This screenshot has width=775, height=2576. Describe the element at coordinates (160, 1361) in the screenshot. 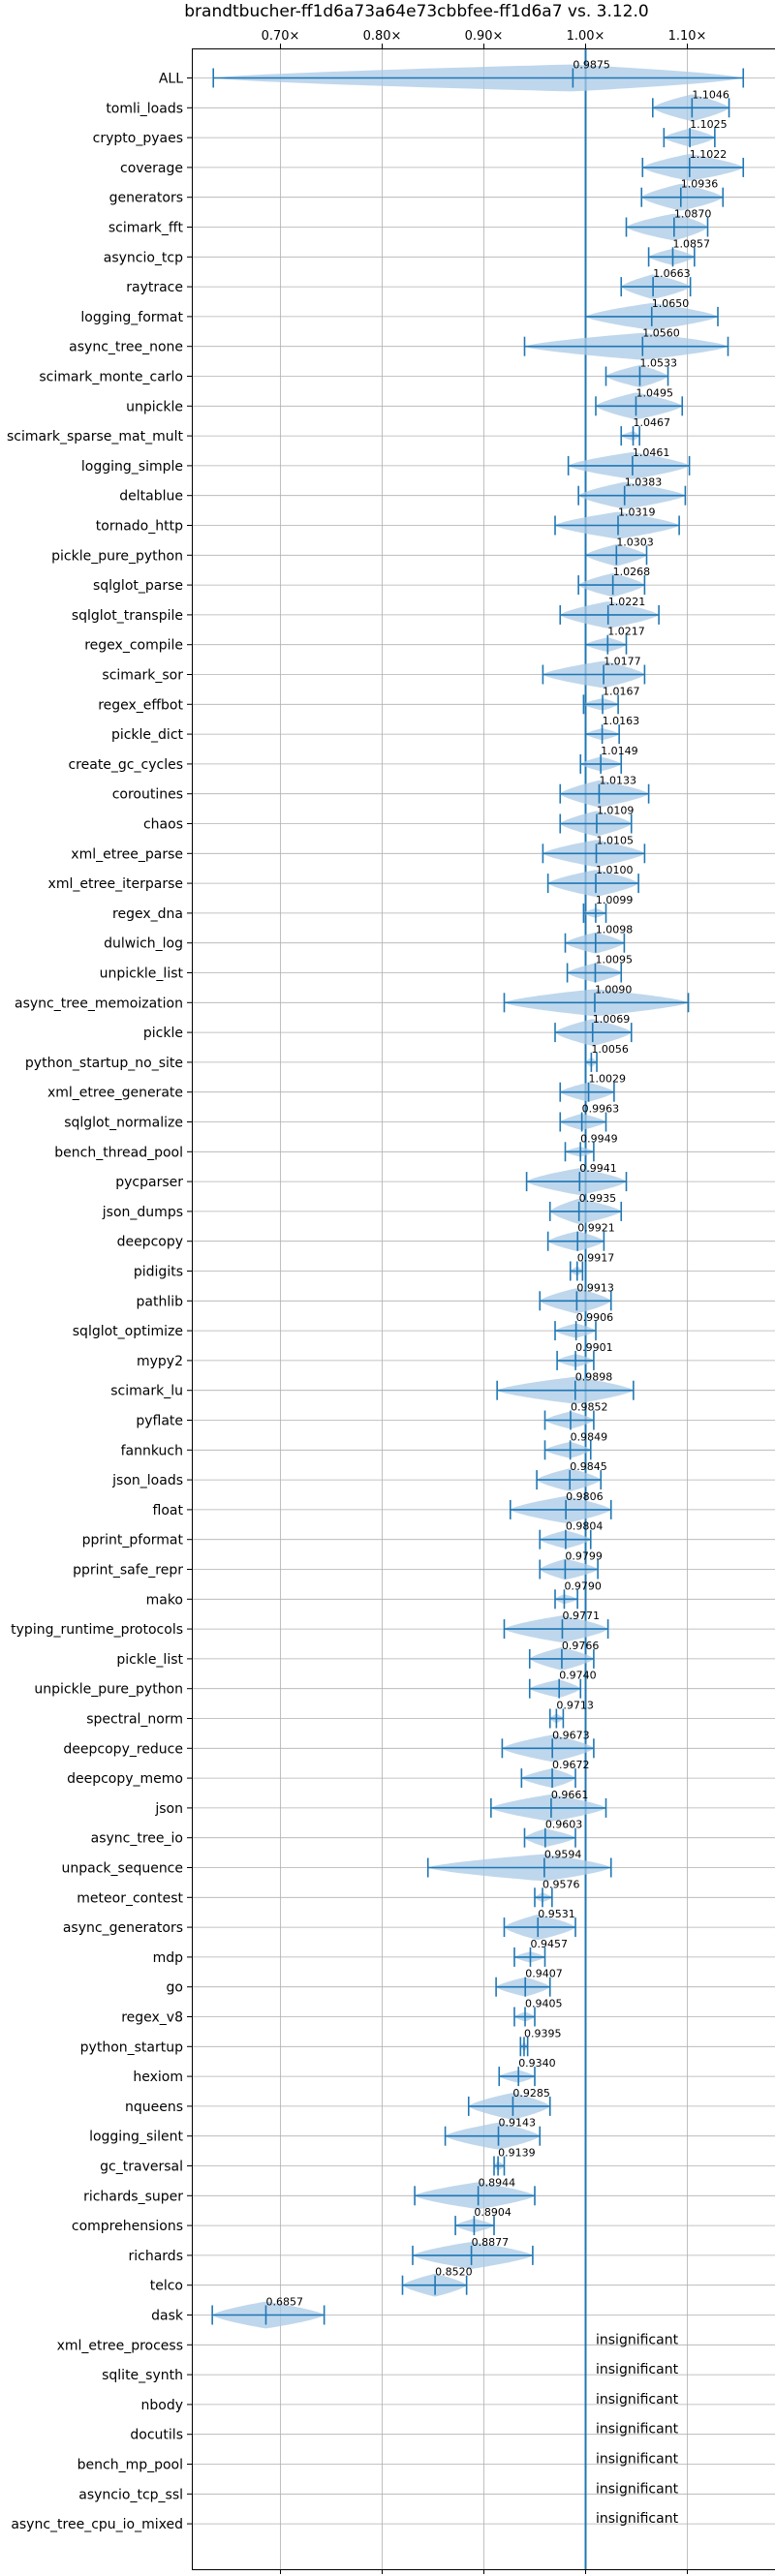

I see `benchmark-label: mypy2` at that location.